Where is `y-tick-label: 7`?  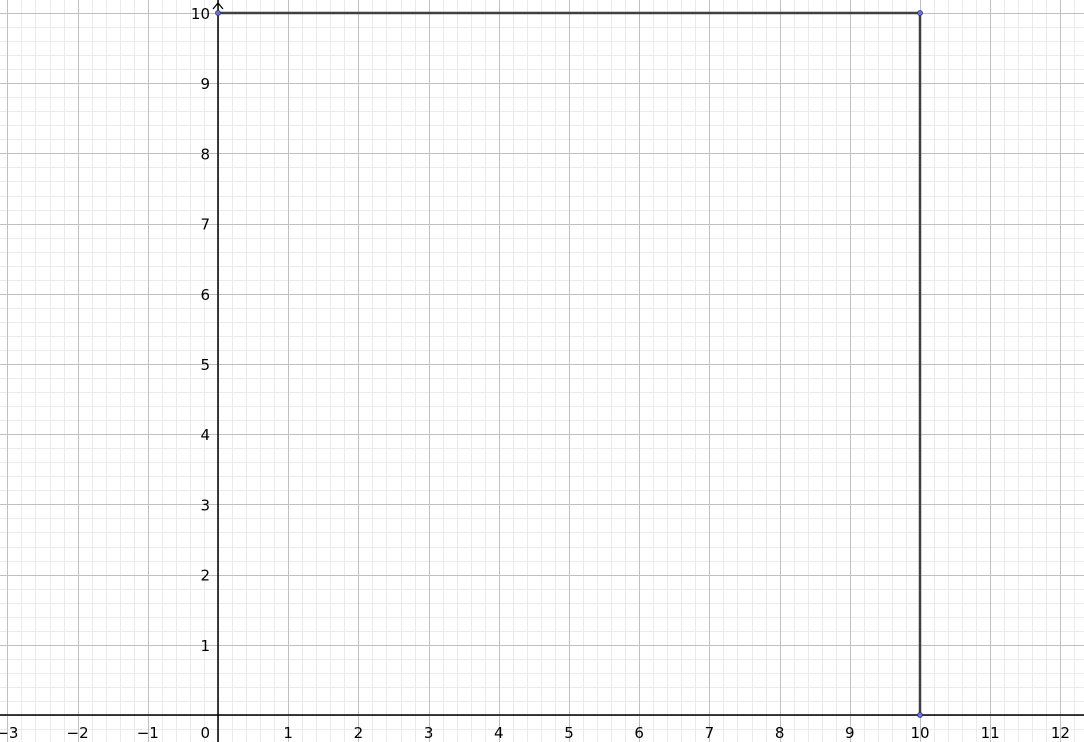
y-tick-label: 7 is located at coordinates (205, 225).